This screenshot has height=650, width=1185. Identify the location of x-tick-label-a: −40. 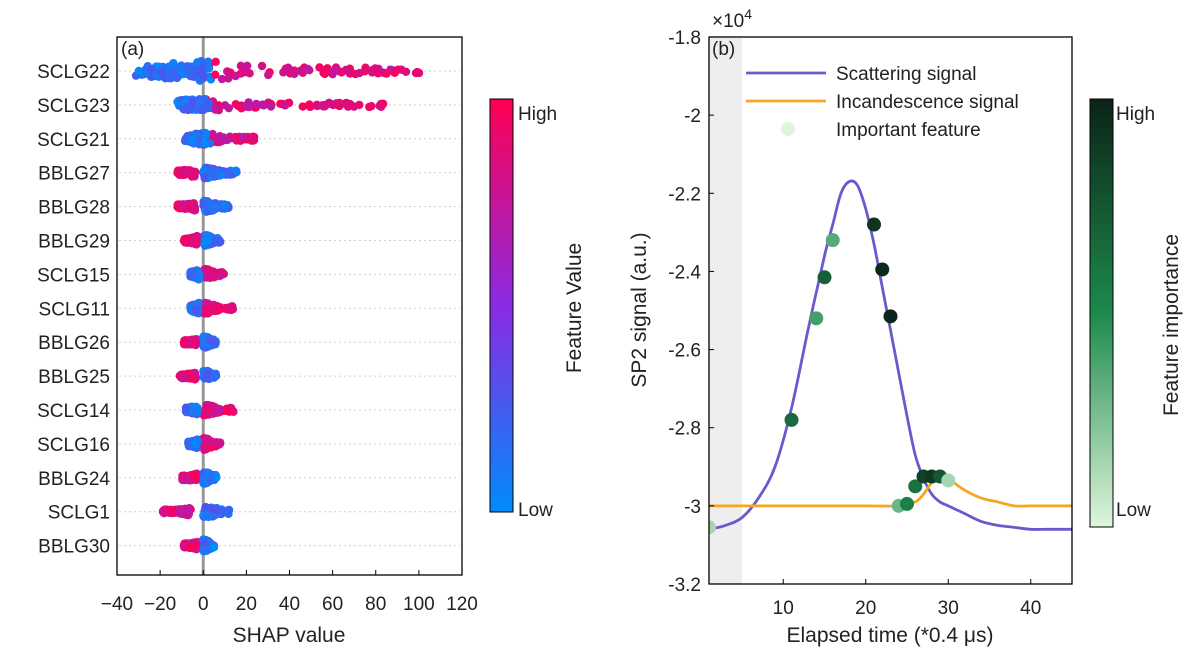
(117, 604).